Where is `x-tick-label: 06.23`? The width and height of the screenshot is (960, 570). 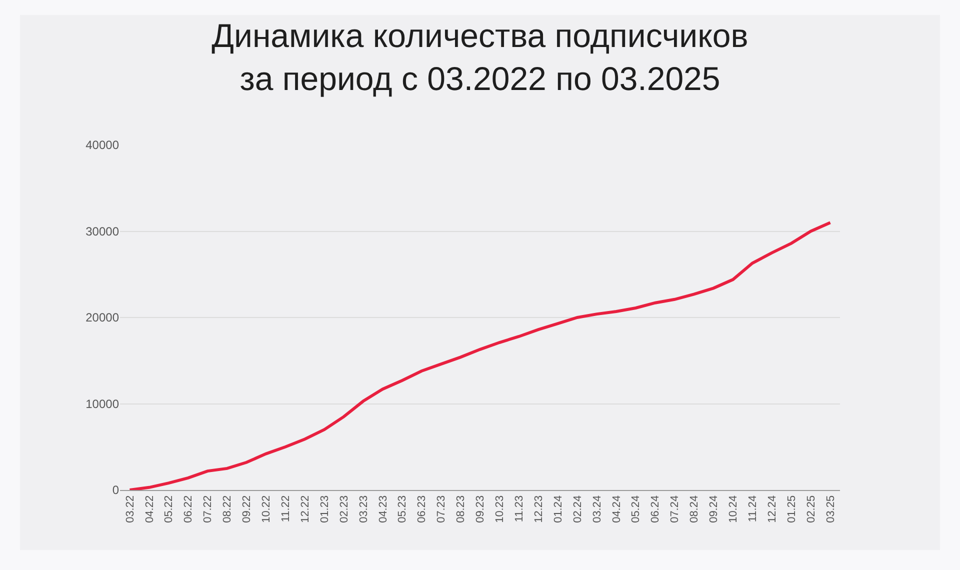
x-tick-label: 06.23 is located at coordinates (422, 509).